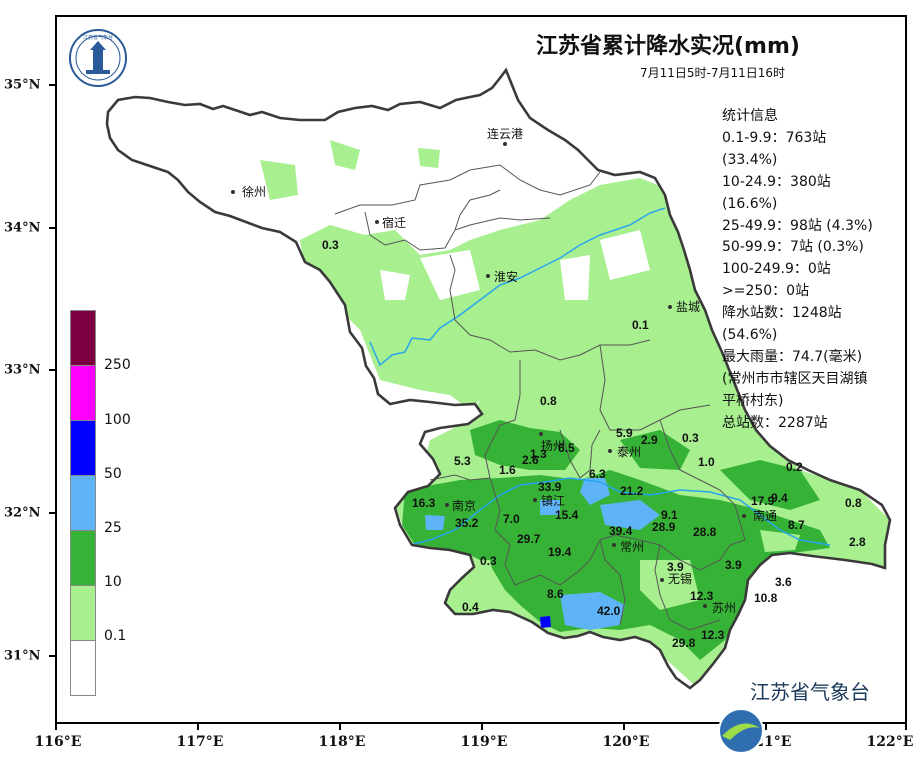  Describe the element at coordinates (117, 365) in the screenshot. I see `legend-label: 250` at that location.